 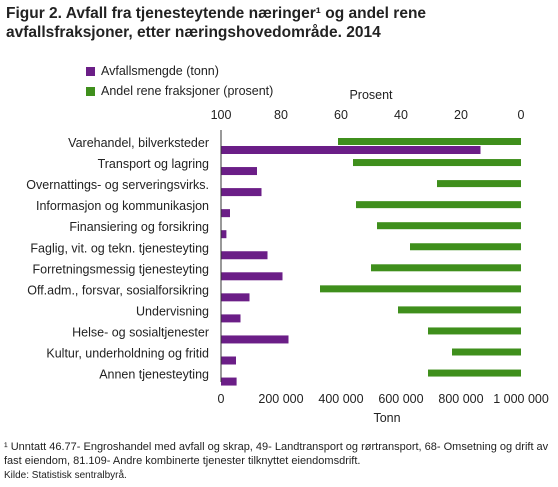 I want to click on top-axis-label: Prosent, so click(x=371, y=95).